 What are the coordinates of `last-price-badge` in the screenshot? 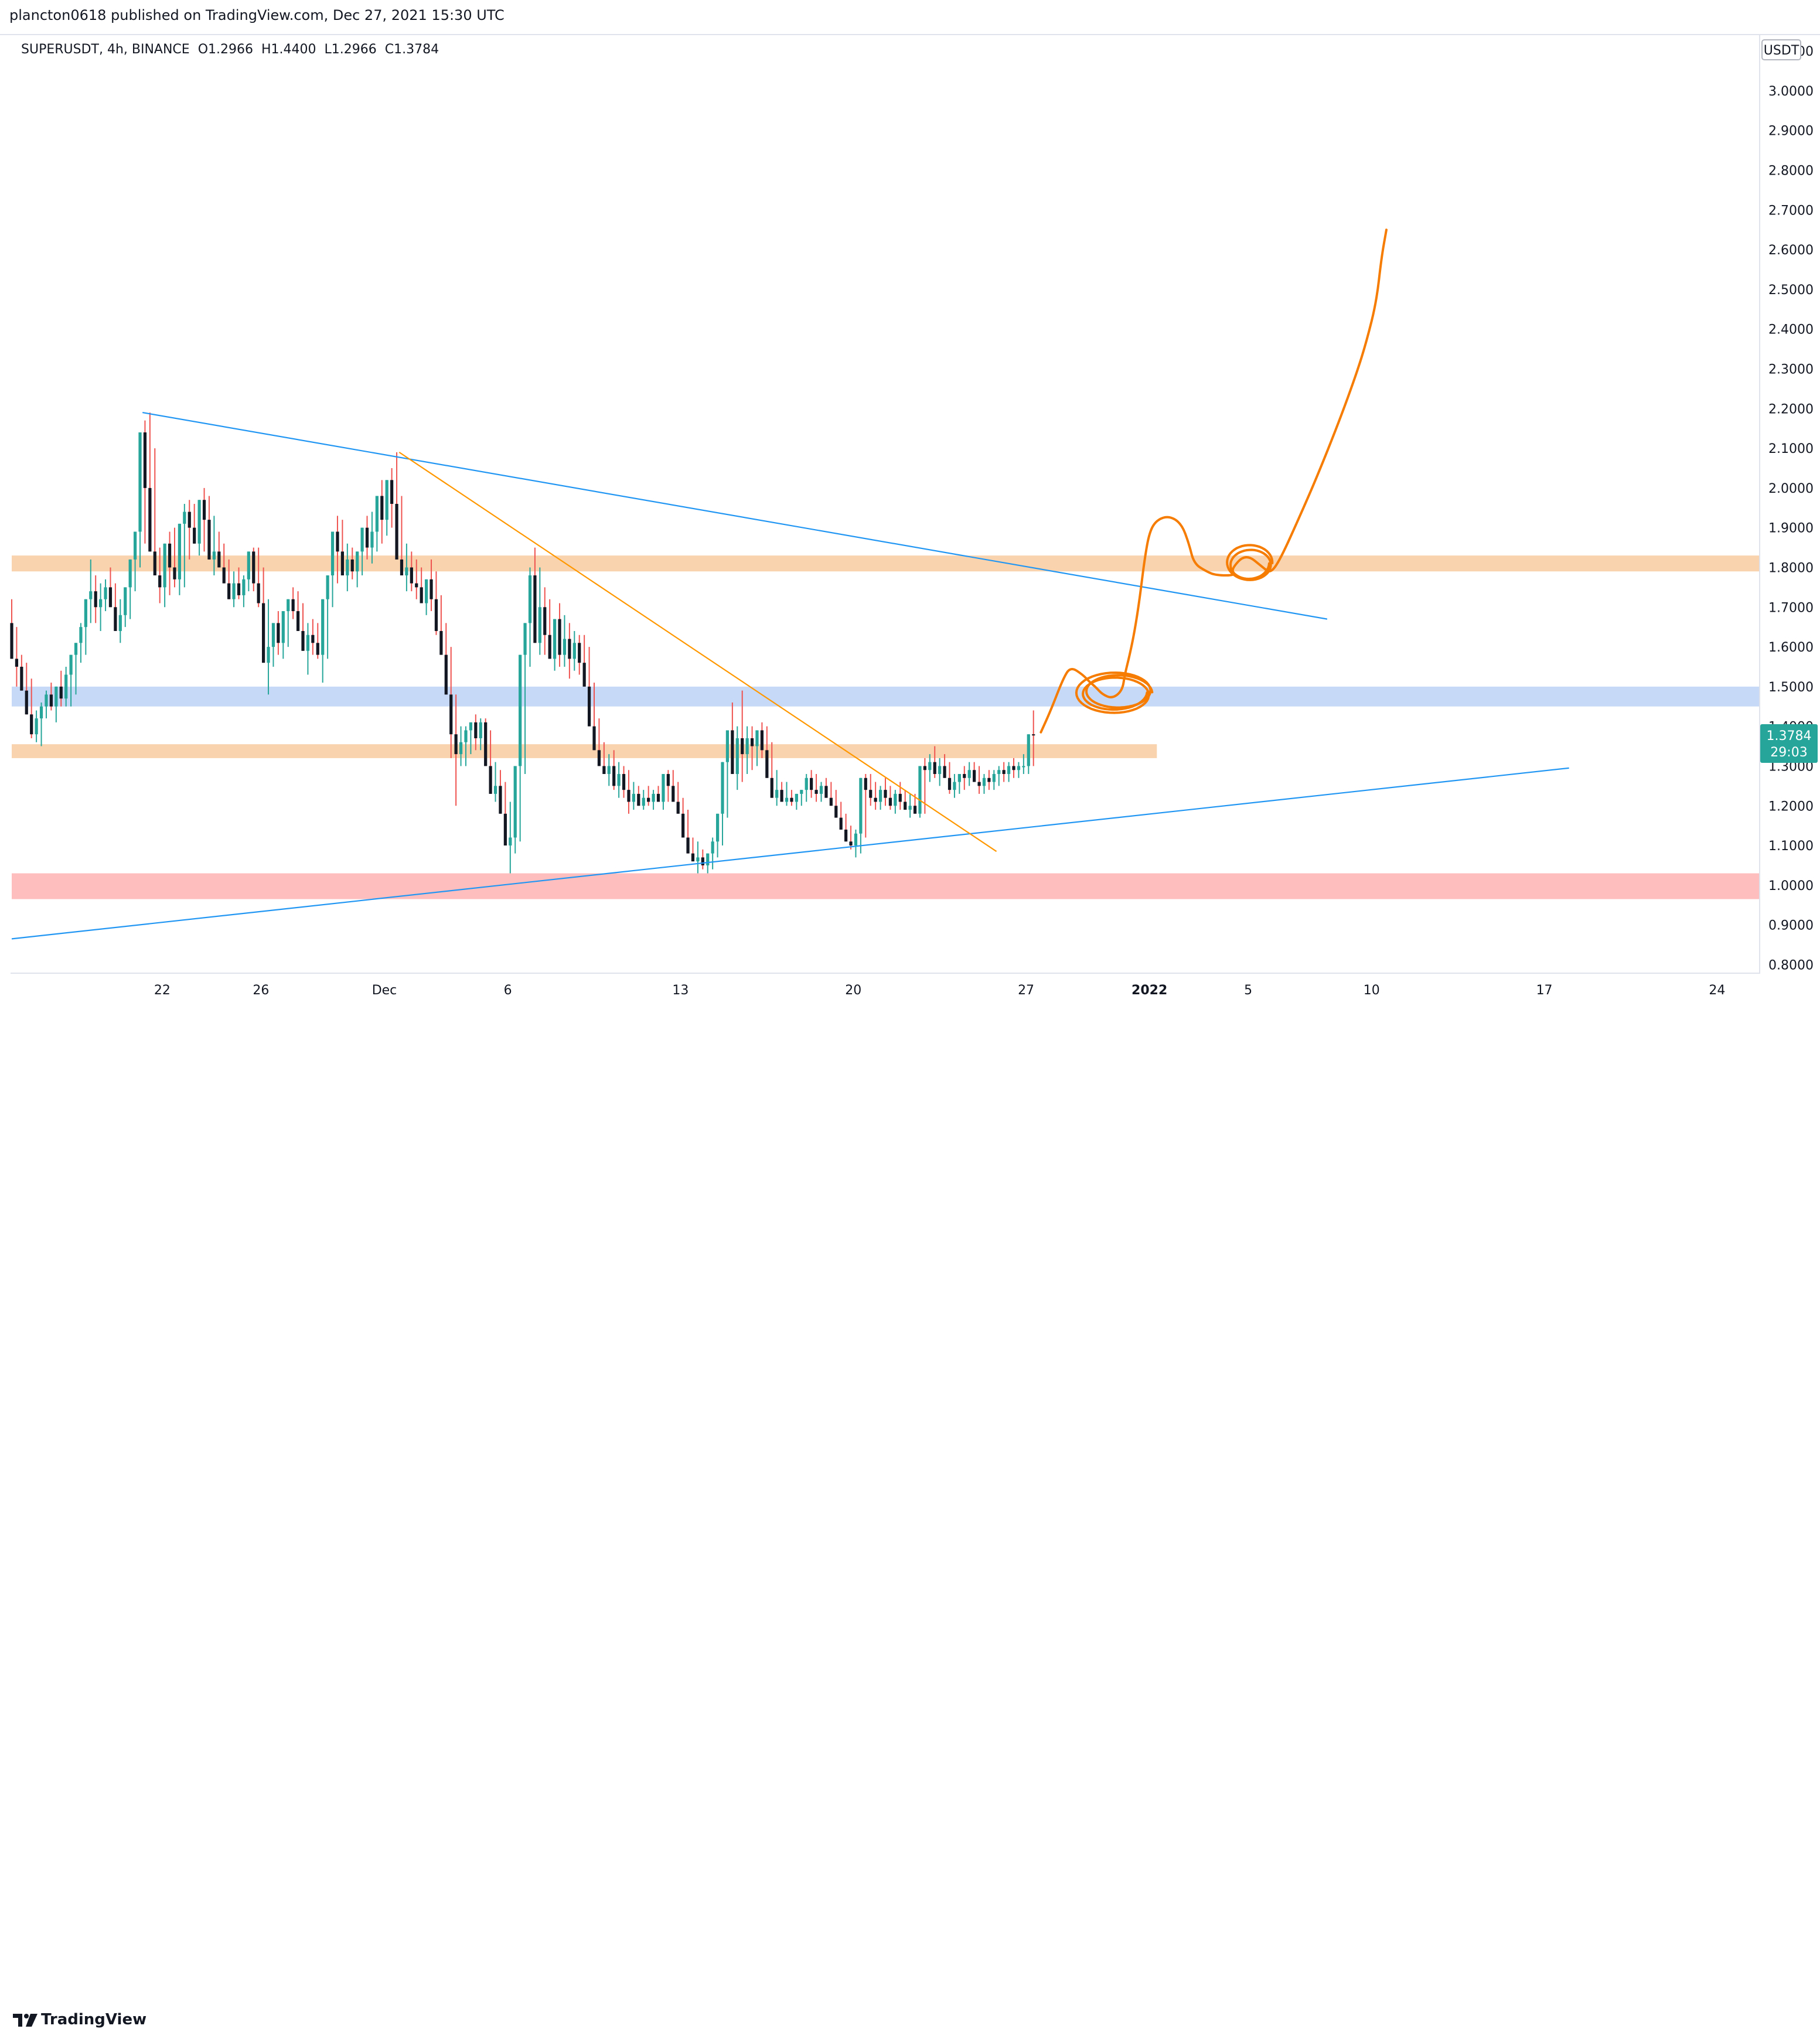 It's located at (1789, 743).